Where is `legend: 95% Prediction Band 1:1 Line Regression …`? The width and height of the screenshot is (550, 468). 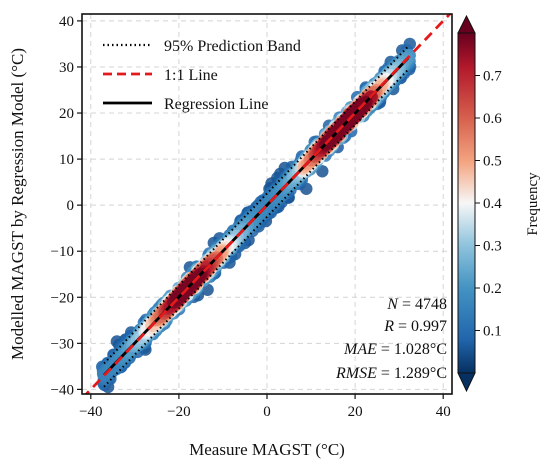
legend: 95% Prediction Band 1:1 Line Regression … is located at coordinates (202, 75).